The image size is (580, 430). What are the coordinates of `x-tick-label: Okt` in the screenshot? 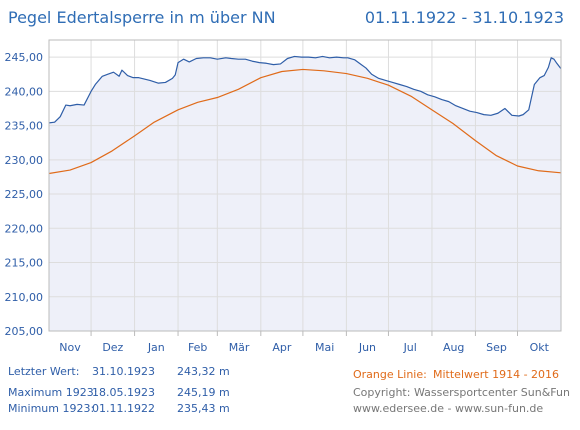 It's located at (540, 347).